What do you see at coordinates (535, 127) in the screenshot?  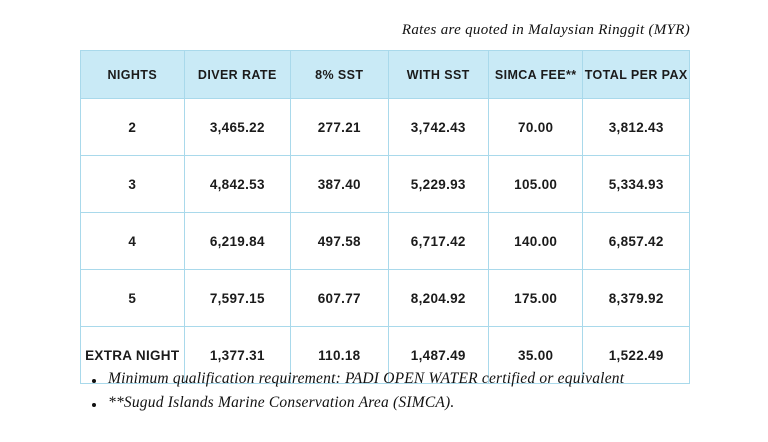 I see `table-cell: 70.00` at bounding box center [535, 127].